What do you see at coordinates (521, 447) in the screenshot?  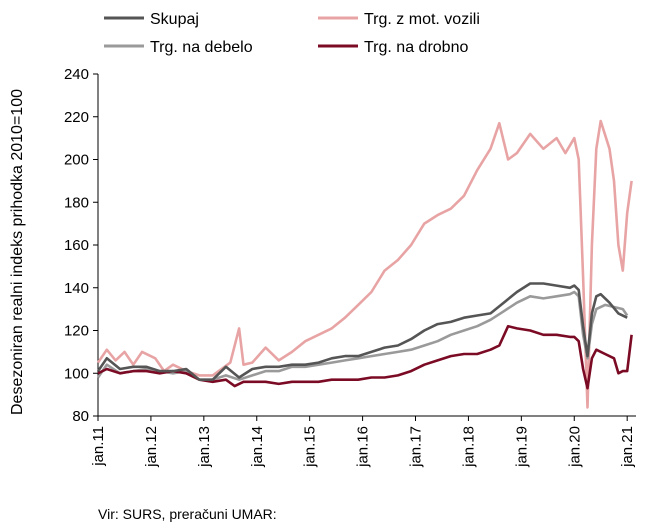 I see `x-tick-label: jan.19` at bounding box center [521, 447].